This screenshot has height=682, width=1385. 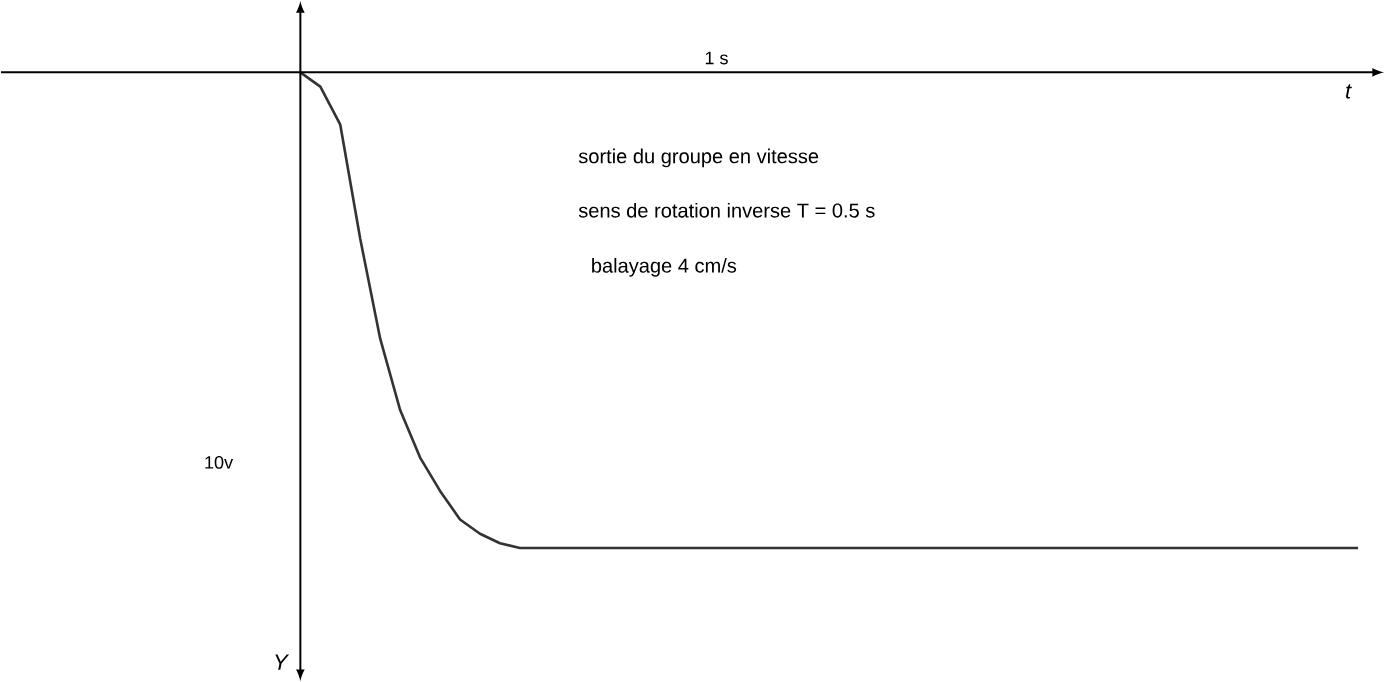 I want to click on text: 1 s, so click(x=716, y=58).